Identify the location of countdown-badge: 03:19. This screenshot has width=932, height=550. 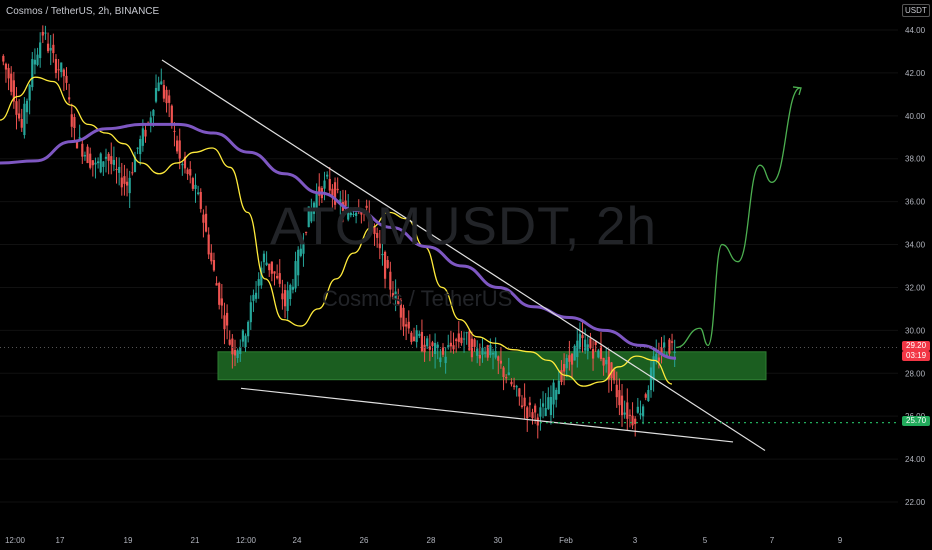
(916, 356).